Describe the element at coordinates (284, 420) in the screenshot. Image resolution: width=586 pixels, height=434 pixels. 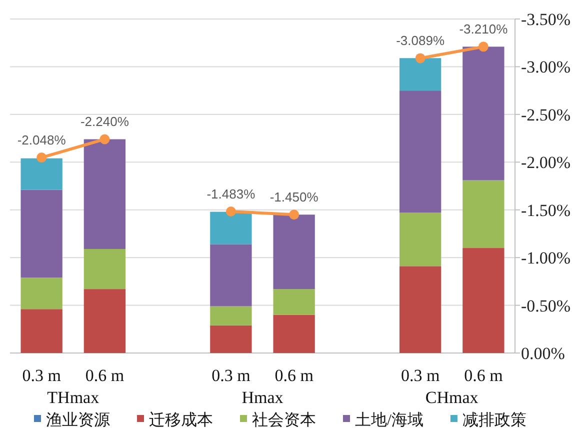
I see `legend-label: 社会资本` at that location.